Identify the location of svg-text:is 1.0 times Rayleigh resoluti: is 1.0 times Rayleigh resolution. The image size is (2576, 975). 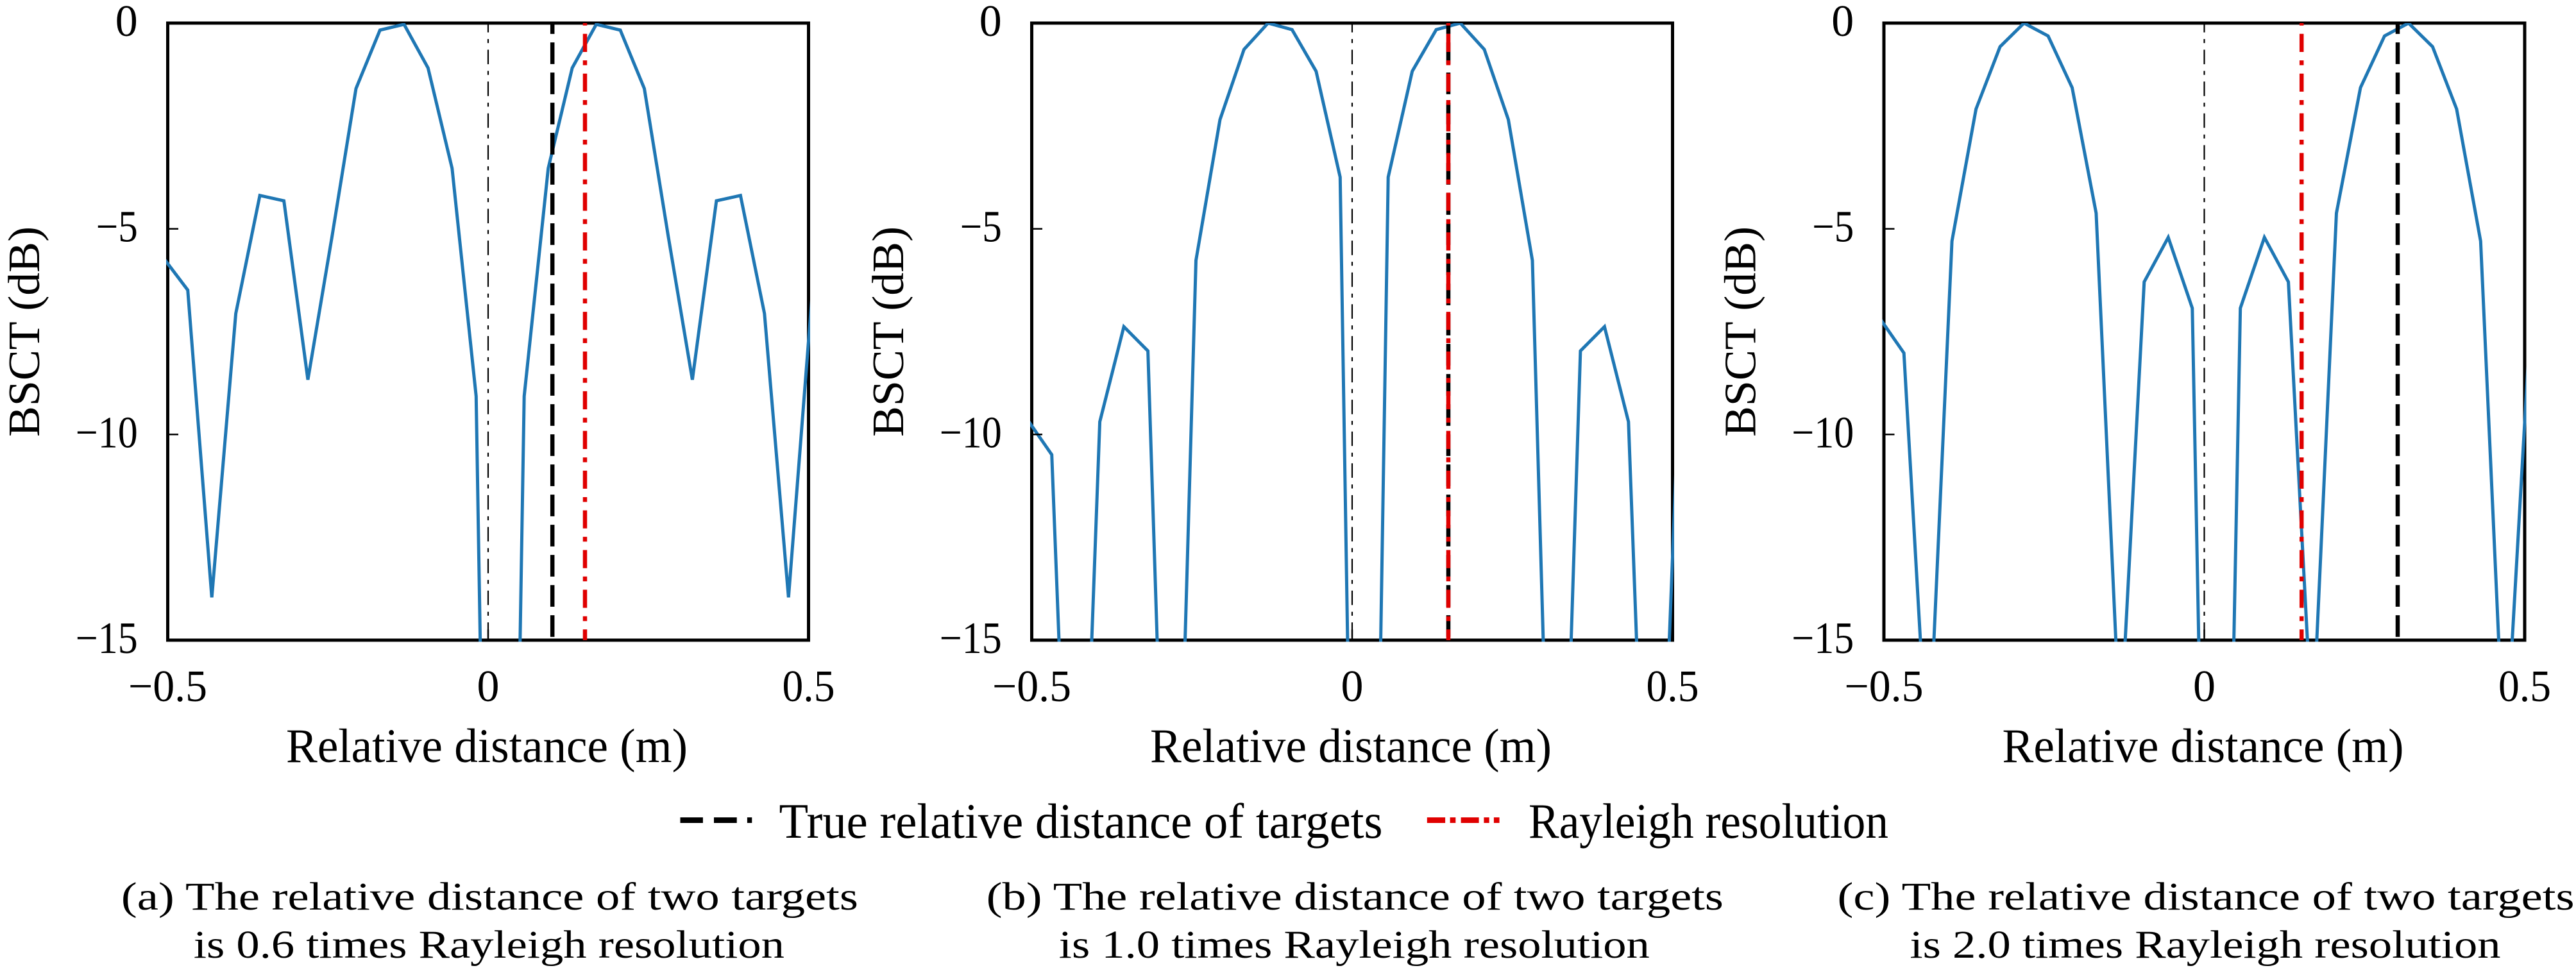
(1354, 946).